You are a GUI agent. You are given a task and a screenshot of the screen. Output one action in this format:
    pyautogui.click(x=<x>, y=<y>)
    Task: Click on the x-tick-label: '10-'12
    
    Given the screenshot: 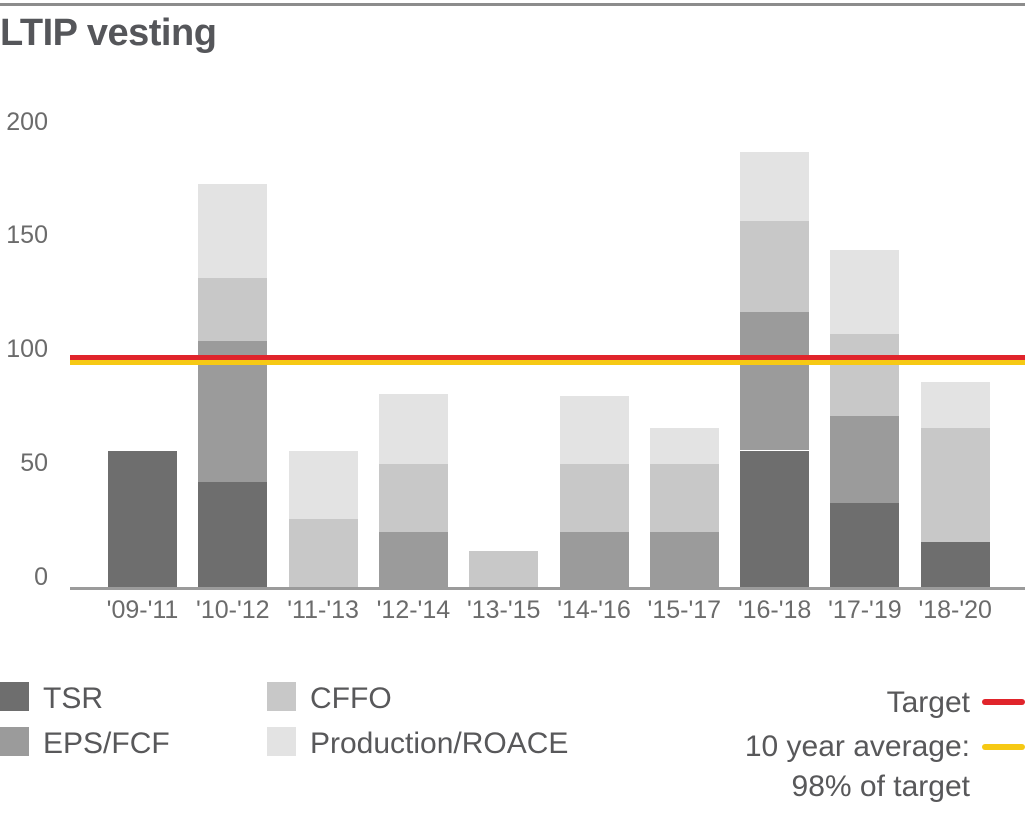 What is the action you would take?
    pyautogui.click(x=233, y=610)
    